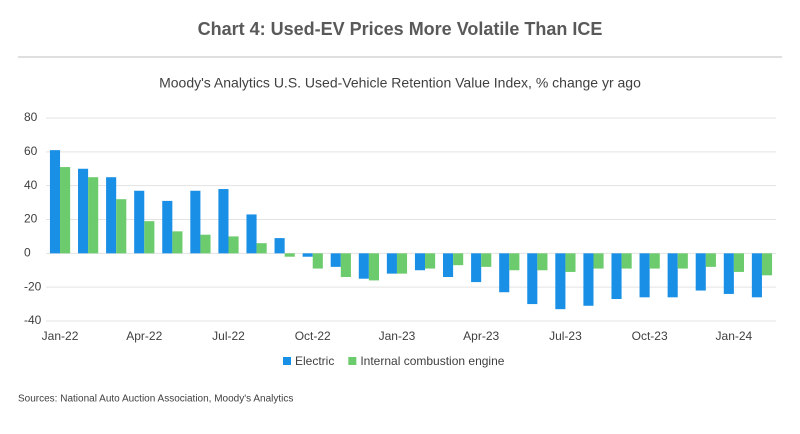 The width and height of the screenshot is (800, 434). What do you see at coordinates (734, 336) in the screenshot?
I see `x-tick-label: Jan-24` at bounding box center [734, 336].